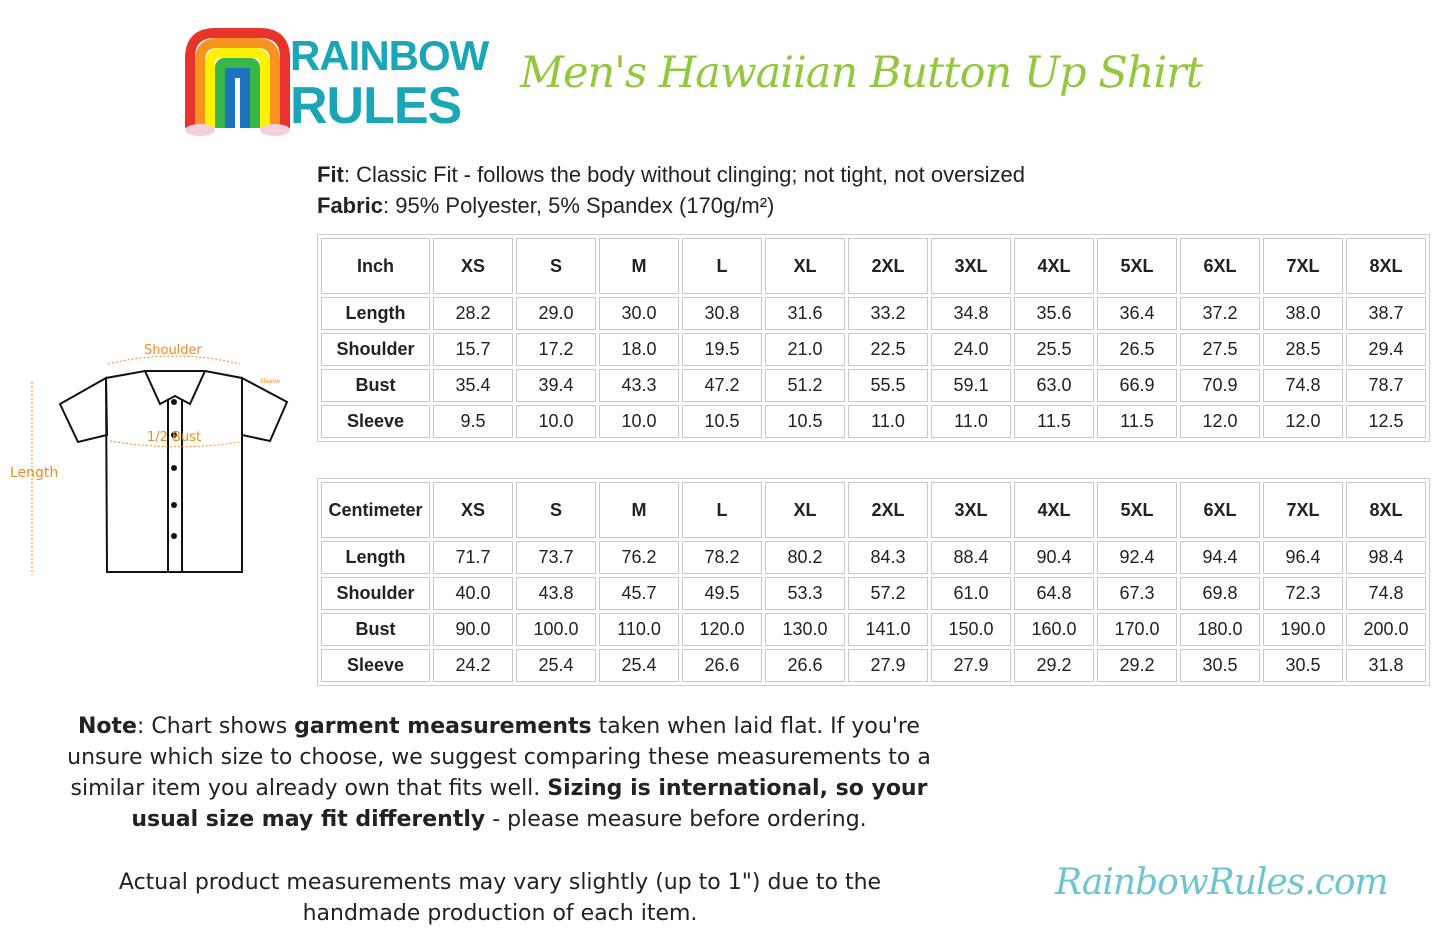 The image size is (1445, 949). I want to click on note-label: Note, so click(107, 726).